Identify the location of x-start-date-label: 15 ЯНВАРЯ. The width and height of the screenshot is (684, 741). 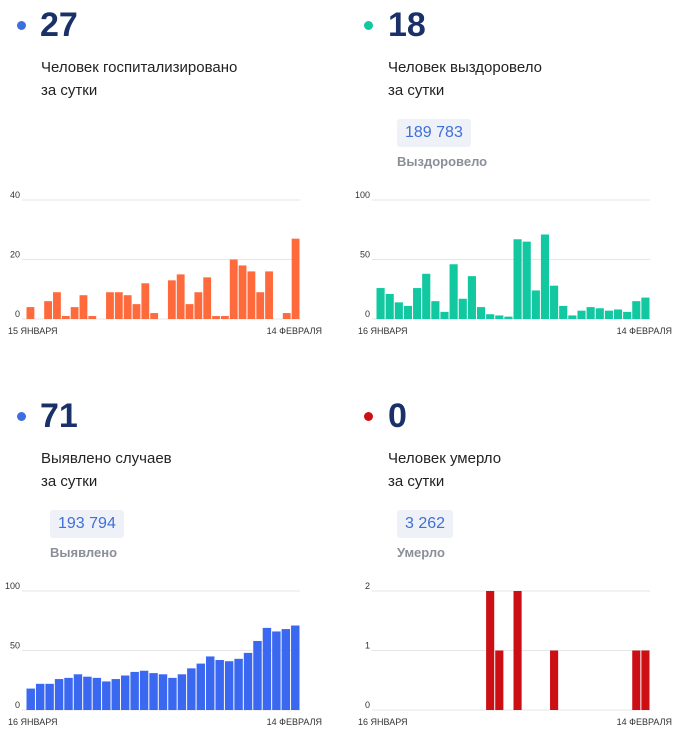
(33, 331).